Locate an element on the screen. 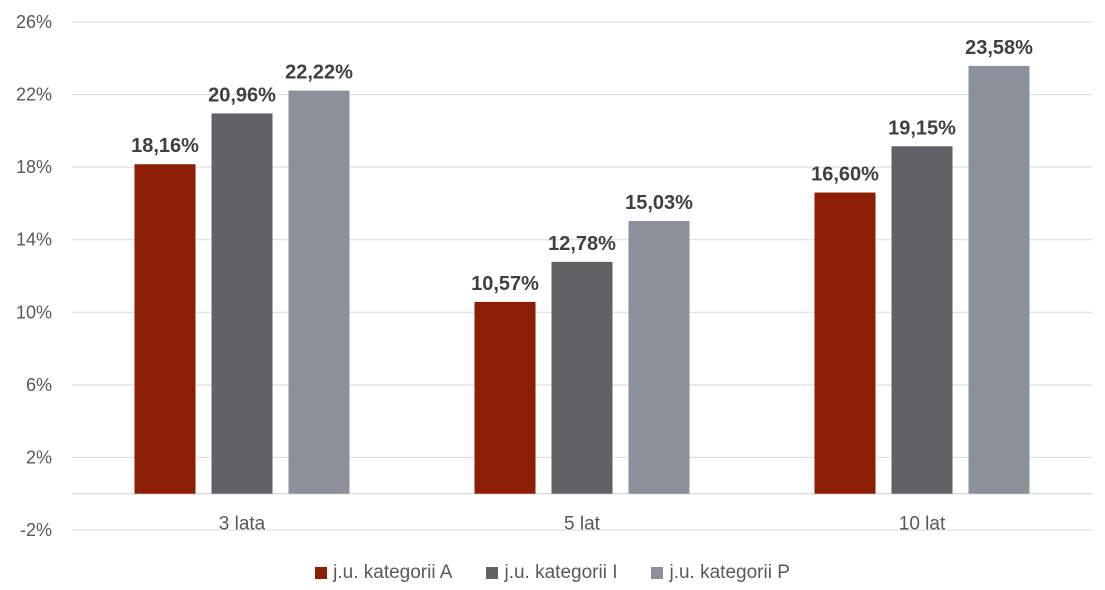 This screenshot has height=590, width=1105. legend-label: j.u. kategorii I is located at coordinates (561, 572).